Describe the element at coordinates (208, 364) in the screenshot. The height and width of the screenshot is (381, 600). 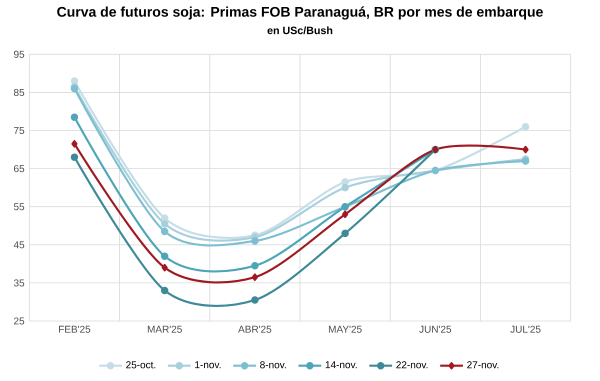
I see `legend-label: 1-nov.` at that location.